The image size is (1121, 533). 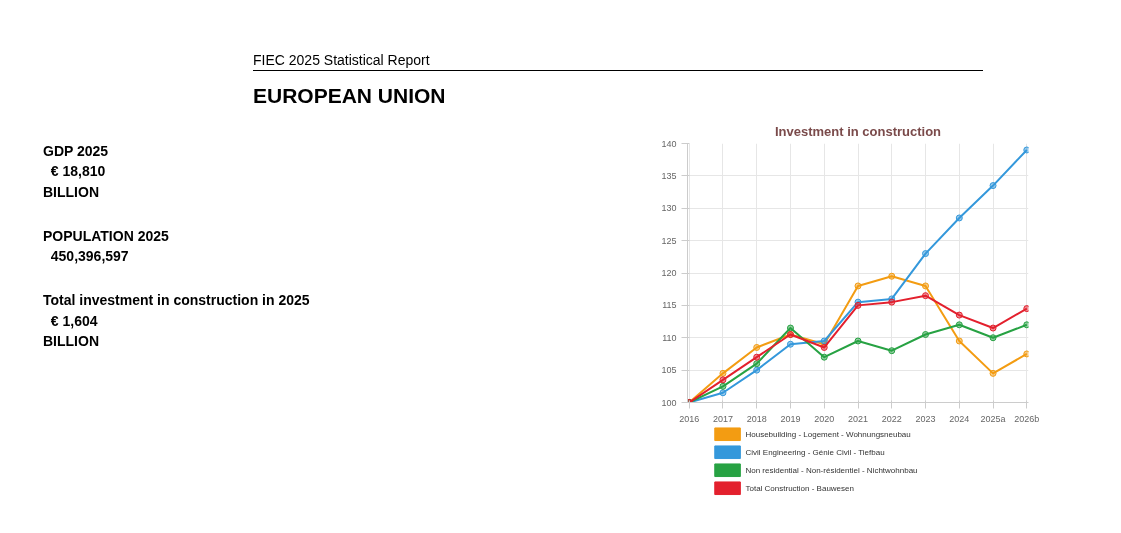 I want to click on x-tick-label: 2021, so click(x=858, y=418).